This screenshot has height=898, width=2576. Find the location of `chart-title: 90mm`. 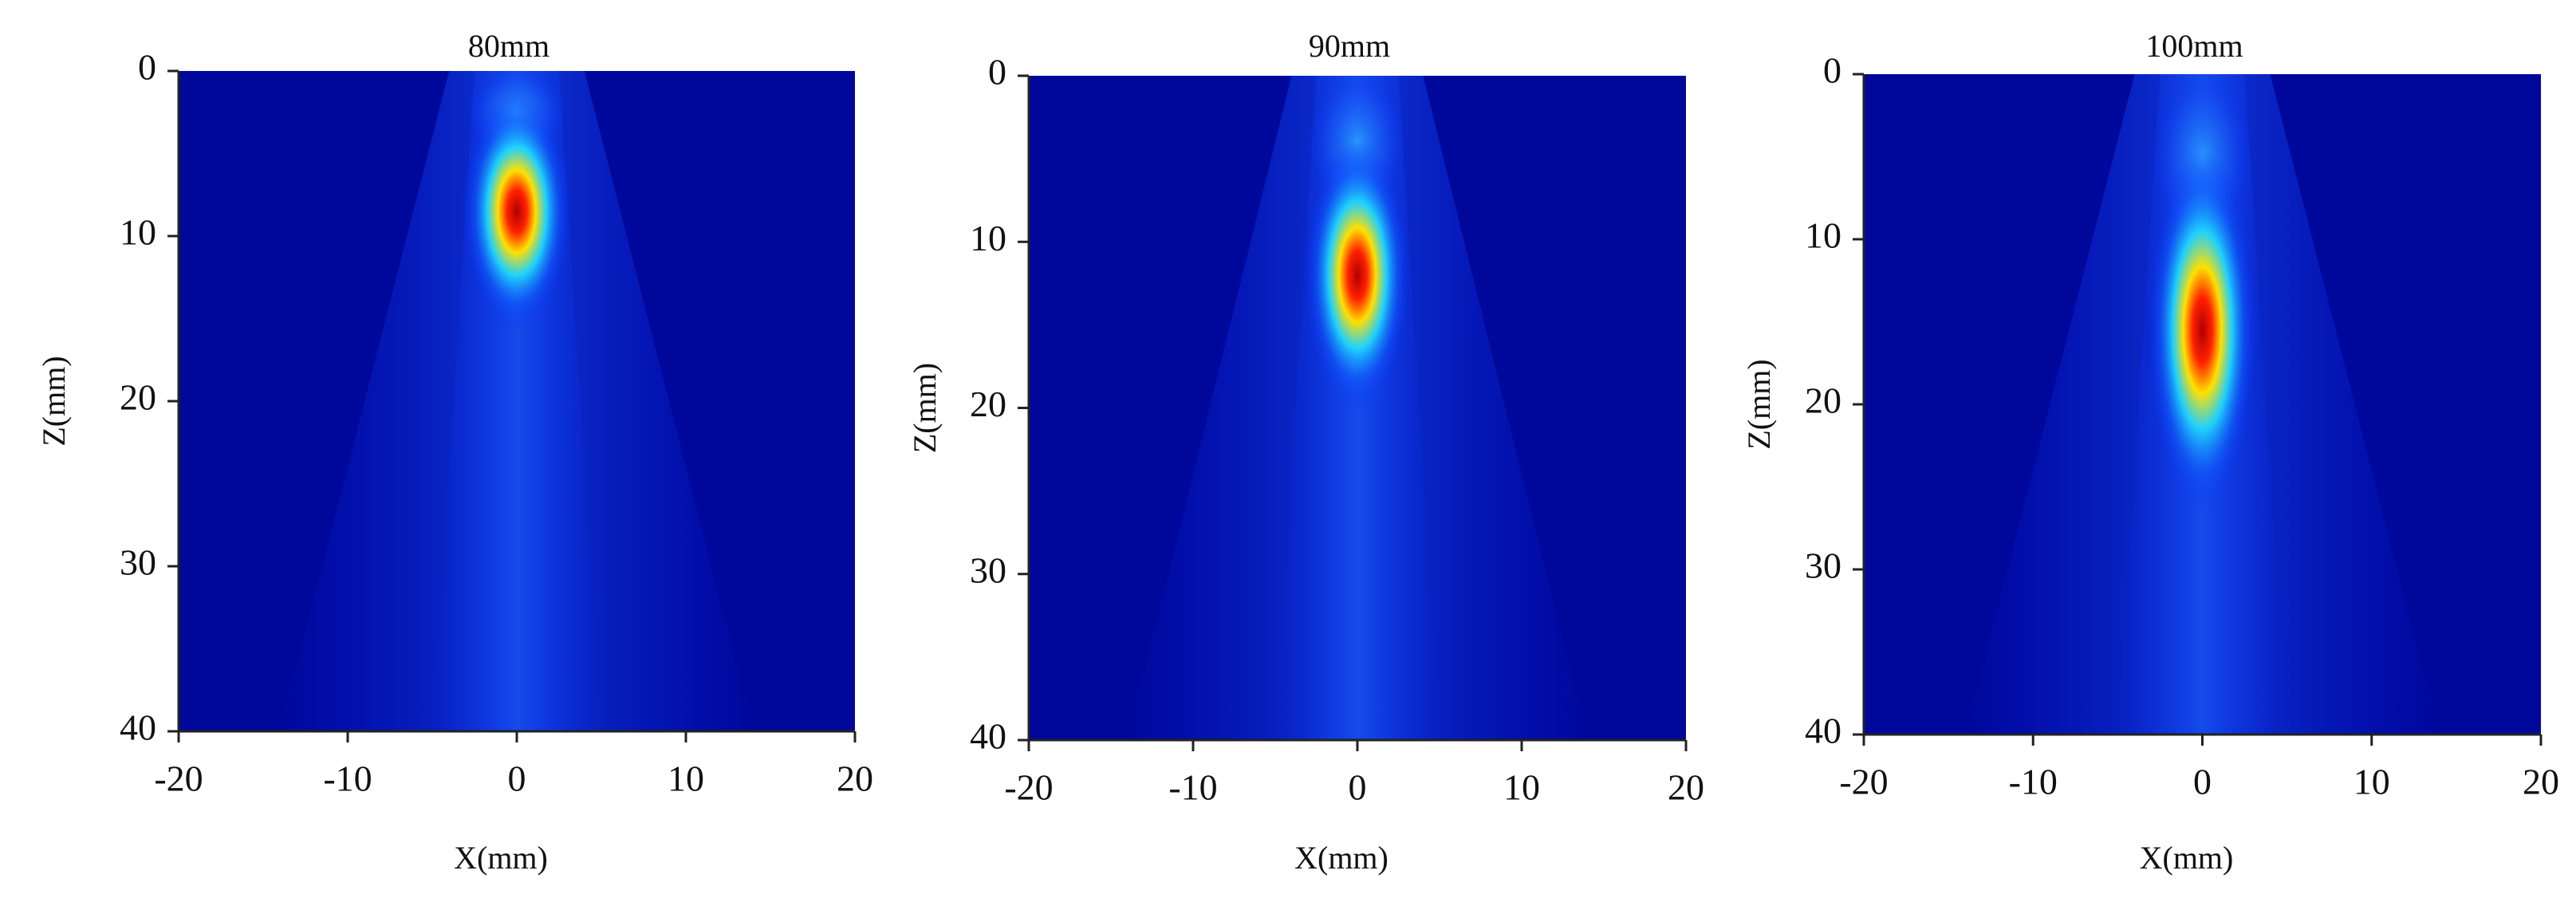

chart-title: 90mm is located at coordinates (1349, 46).